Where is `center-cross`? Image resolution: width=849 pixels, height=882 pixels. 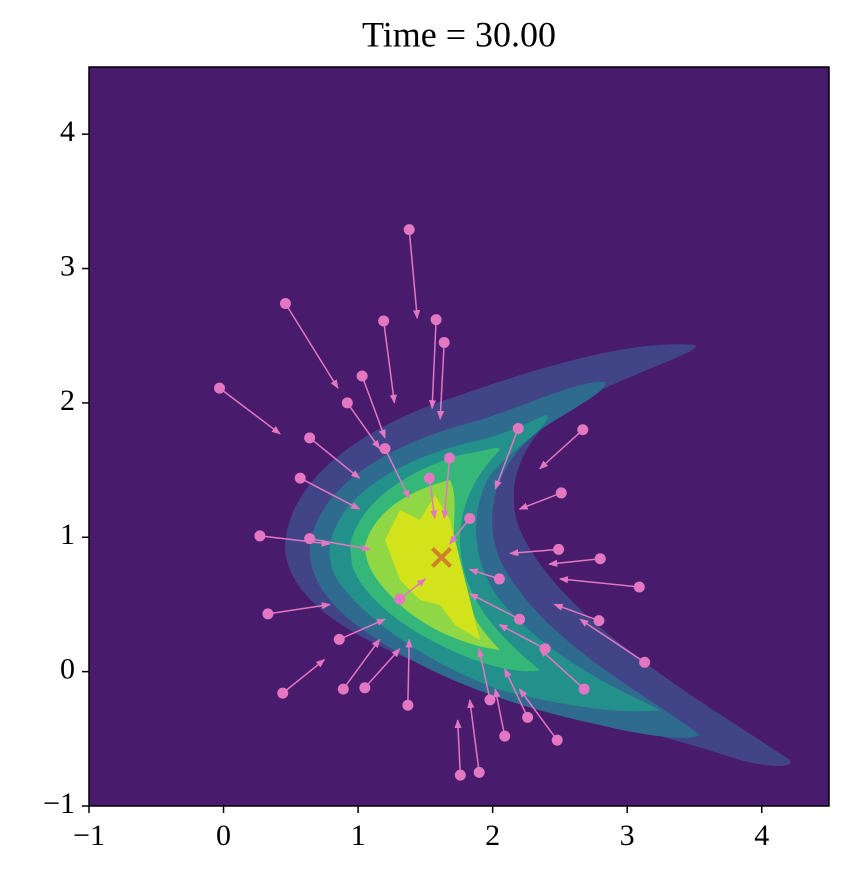 center-cross is located at coordinates (441, 557).